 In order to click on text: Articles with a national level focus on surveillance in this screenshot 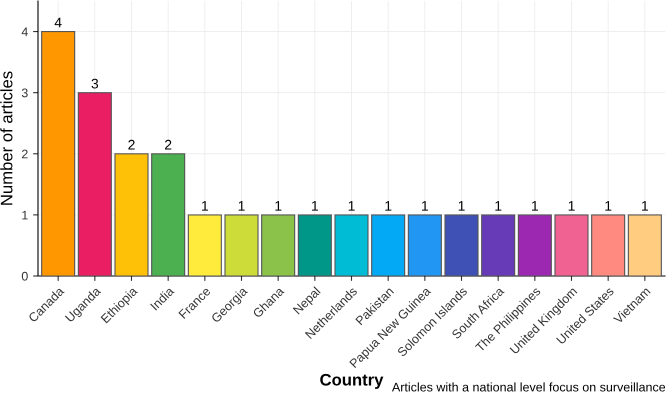, I will do `click(529, 387)`.